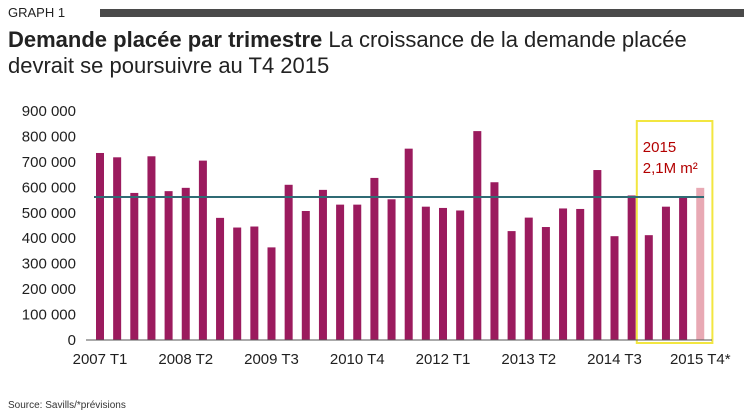 This screenshot has width=749, height=417. What do you see at coordinates (49, 315) in the screenshot?
I see `y-tick-label: 100 000` at bounding box center [49, 315].